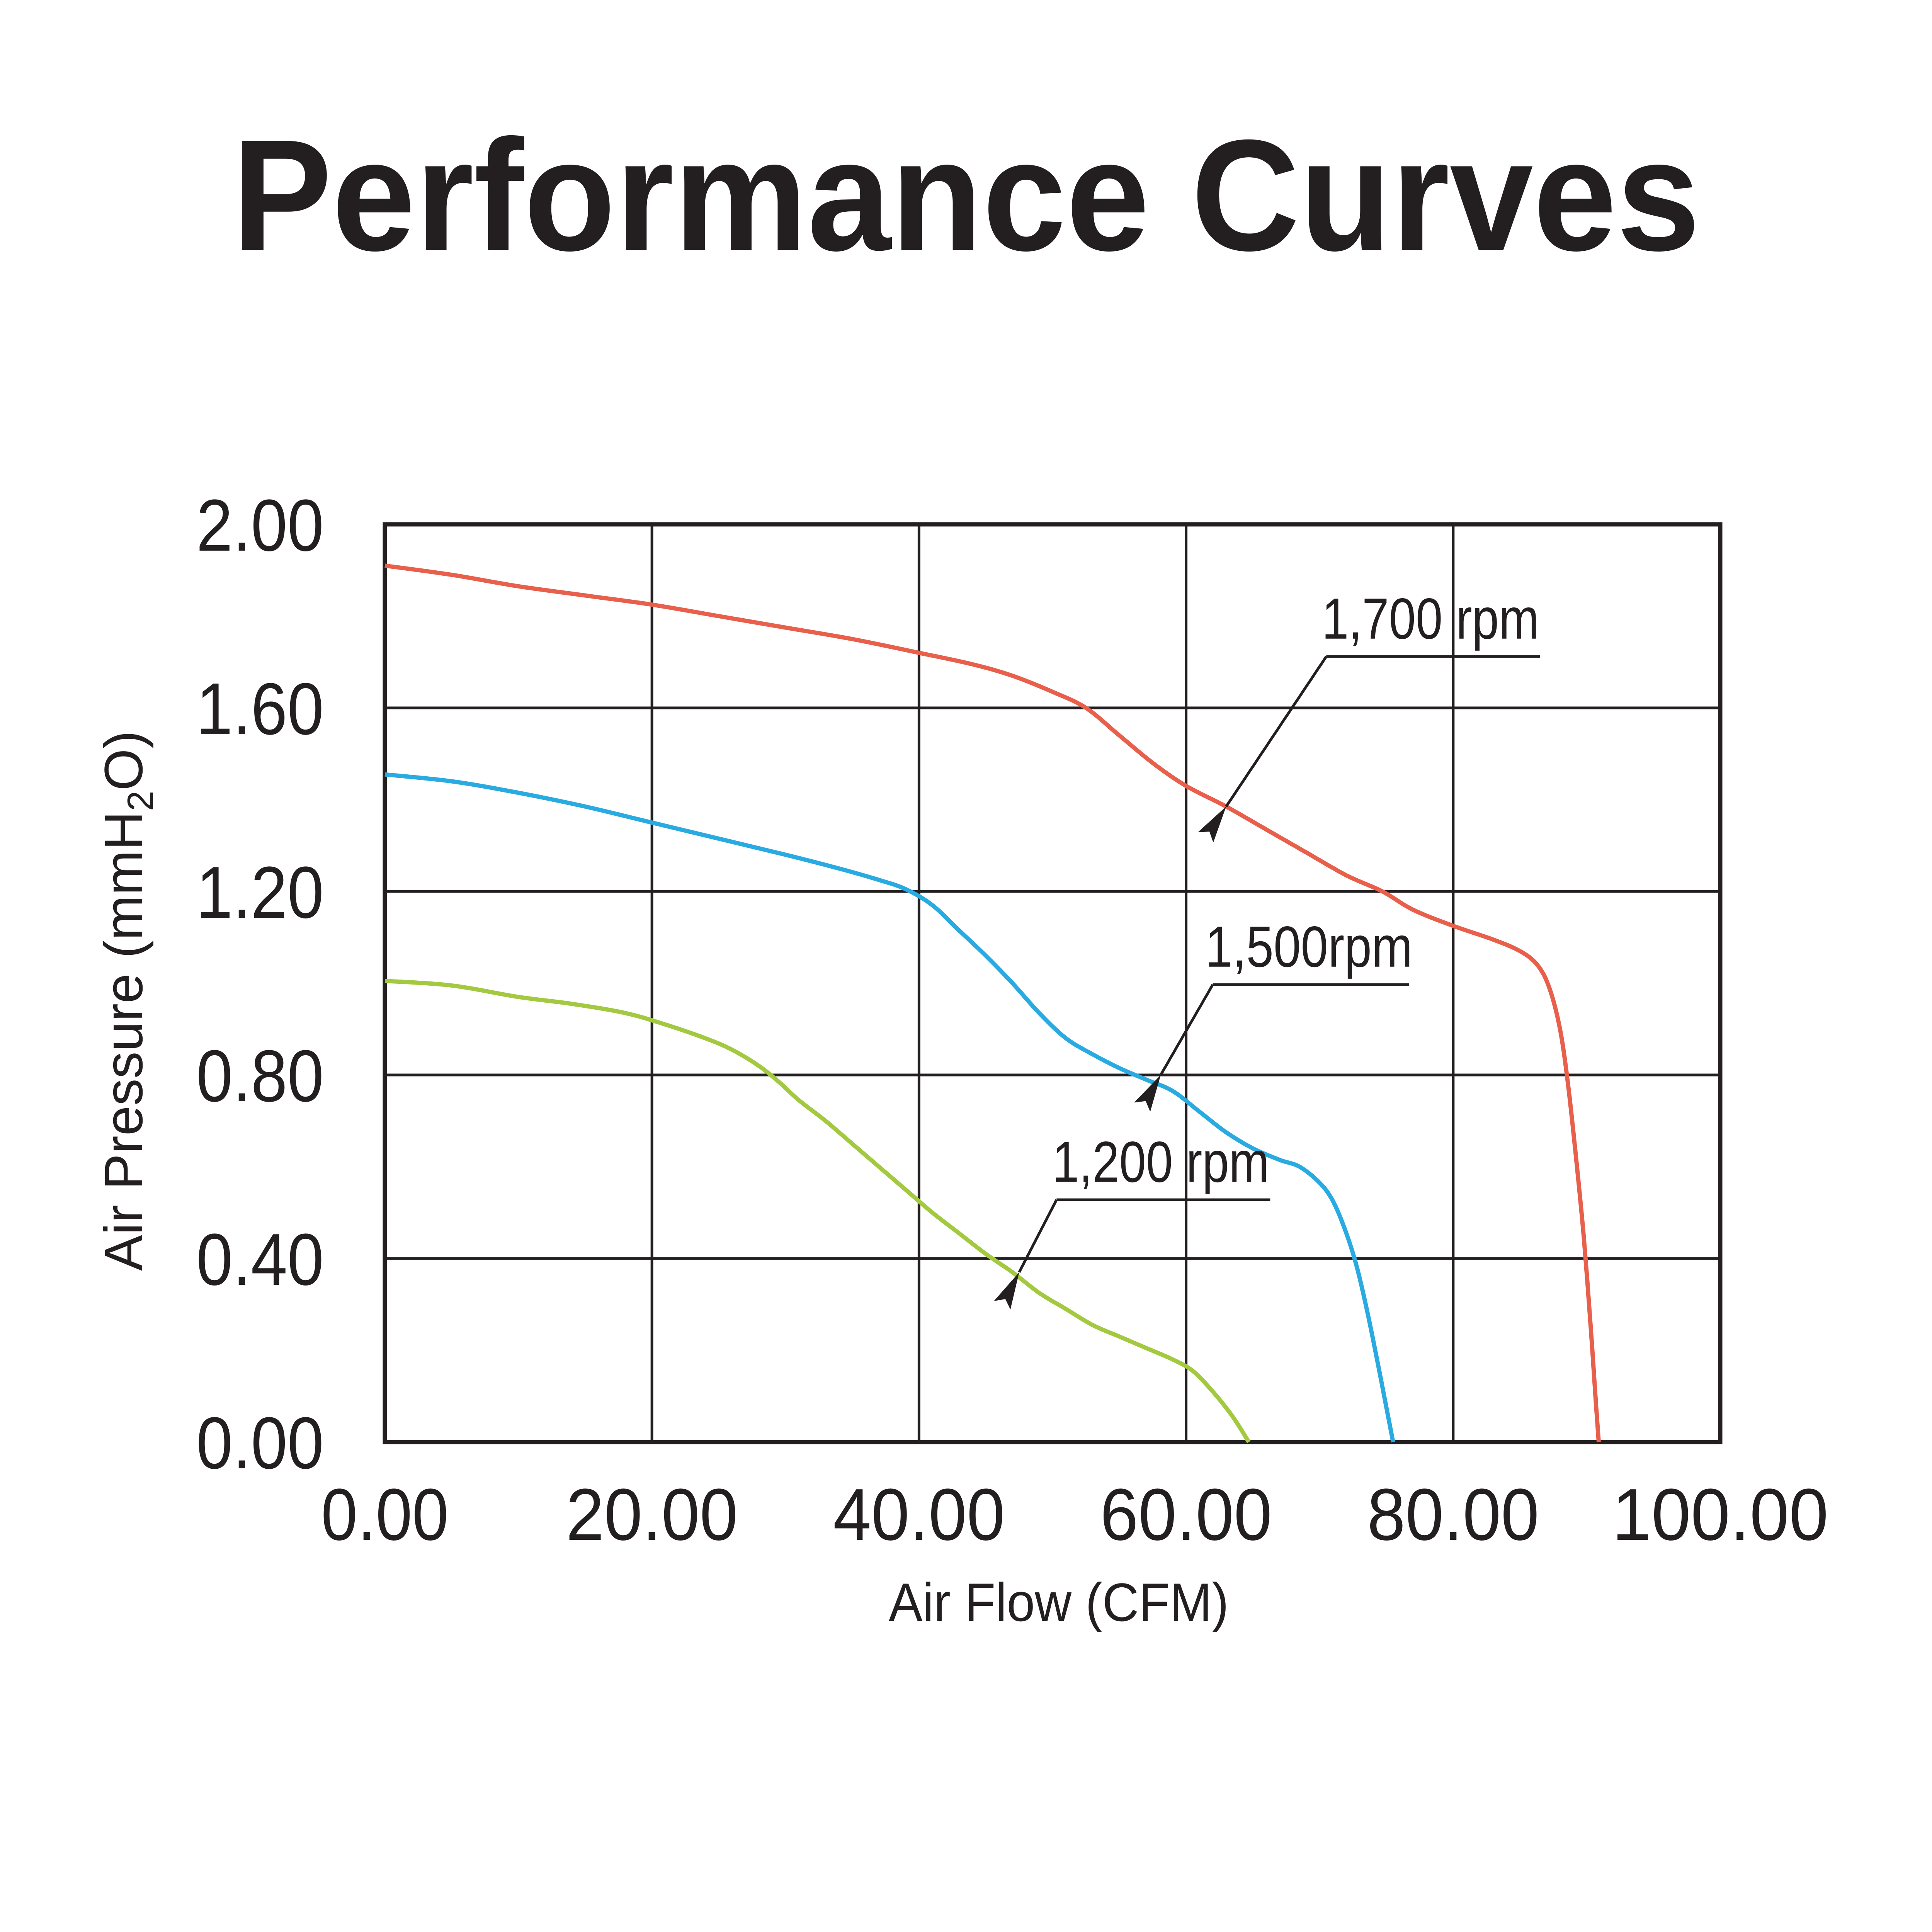 The height and width of the screenshot is (1932, 1932). I want to click on y-tick-label-1.2: 1.20, so click(260, 893).